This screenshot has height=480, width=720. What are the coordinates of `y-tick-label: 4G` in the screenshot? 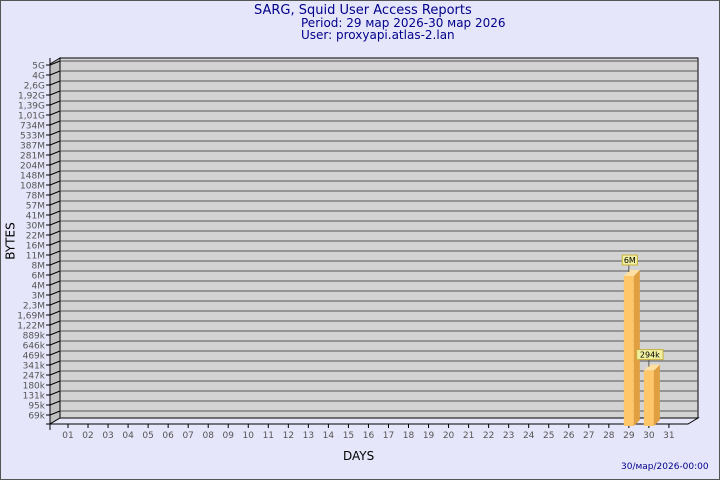 It's located at (38, 77).